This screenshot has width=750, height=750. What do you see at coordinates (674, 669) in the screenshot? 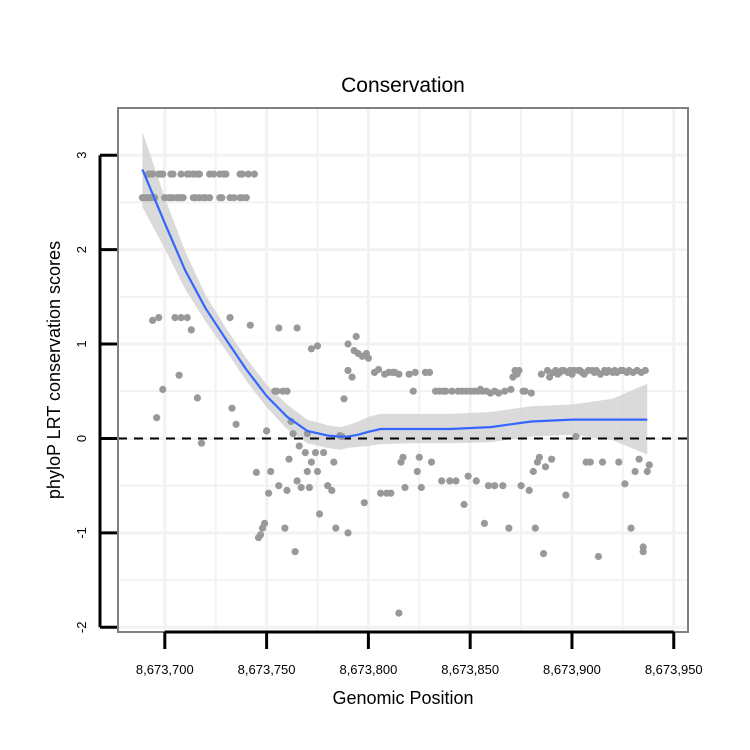
I see `x-tick-label: 8,673,950` at bounding box center [674, 669].